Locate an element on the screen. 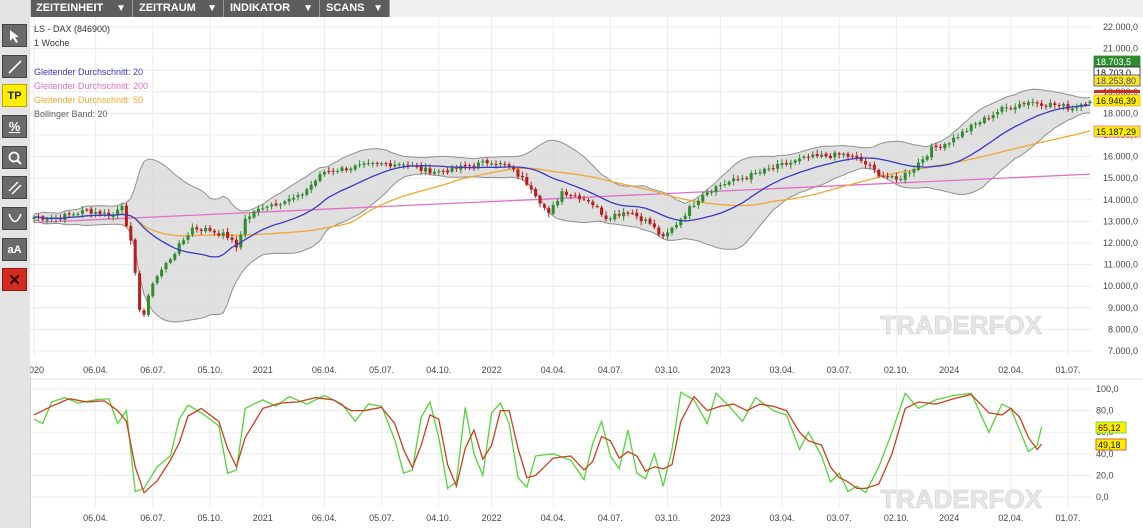 Image resolution: width=1143 pixels, height=528 pixels. y-tick-label: 21.000,0 is located at coordinates (1120, 49).